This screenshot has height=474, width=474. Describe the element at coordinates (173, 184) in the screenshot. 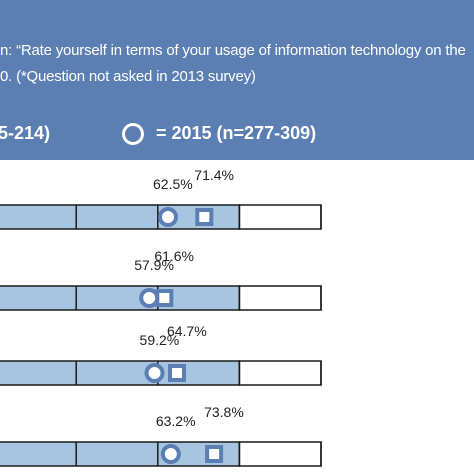

I see `row-1-circle-value-label: 62.5%` at that location.